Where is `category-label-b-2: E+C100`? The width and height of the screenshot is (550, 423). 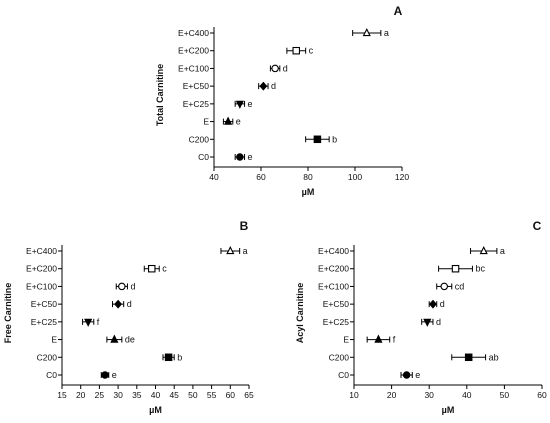
category-label-b-2: E+C100 is located at coordinates (41, 286).